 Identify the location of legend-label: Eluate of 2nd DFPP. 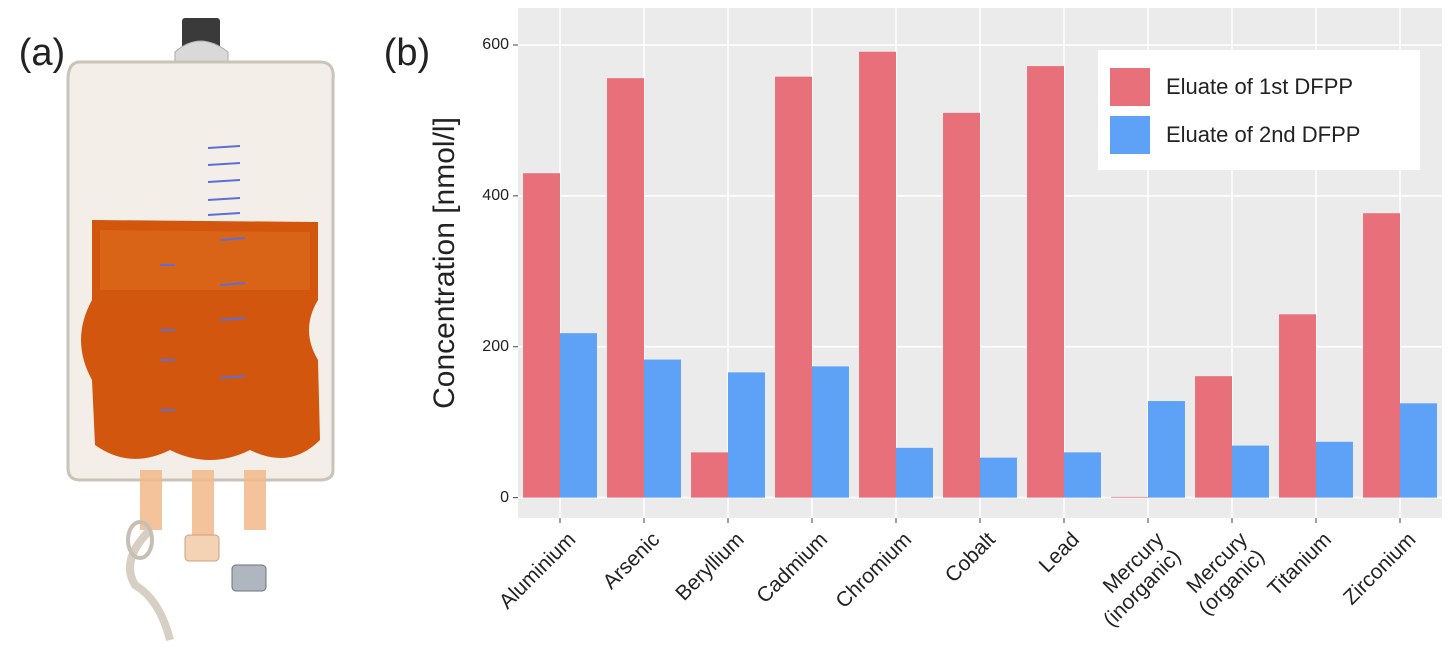
(1263, 134).